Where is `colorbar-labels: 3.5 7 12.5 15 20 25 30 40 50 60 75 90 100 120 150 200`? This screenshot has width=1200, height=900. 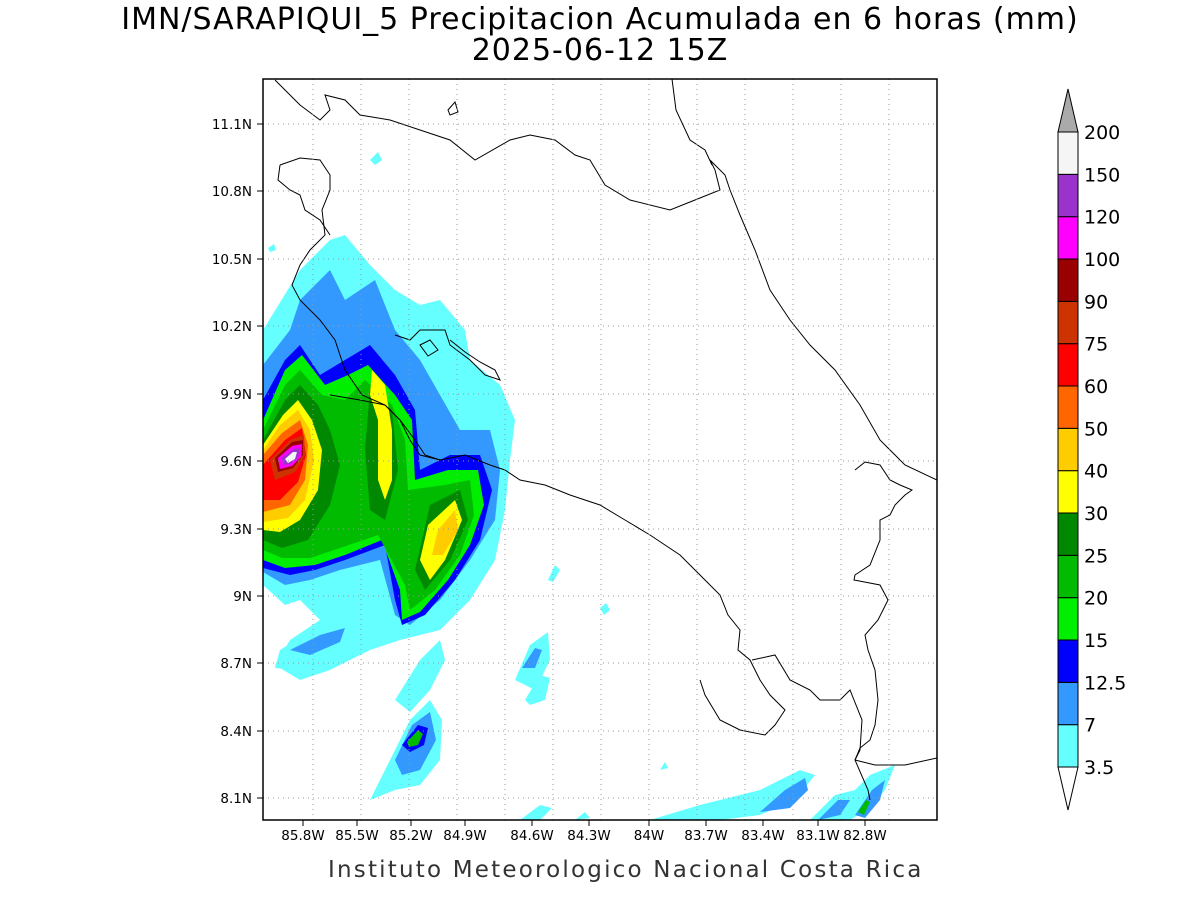 colorbar-labels: 3.5 7 12.5 15 20 25 30 40 50 60 75 90 100 120 150 200 is located at coordinates (1105, 450).